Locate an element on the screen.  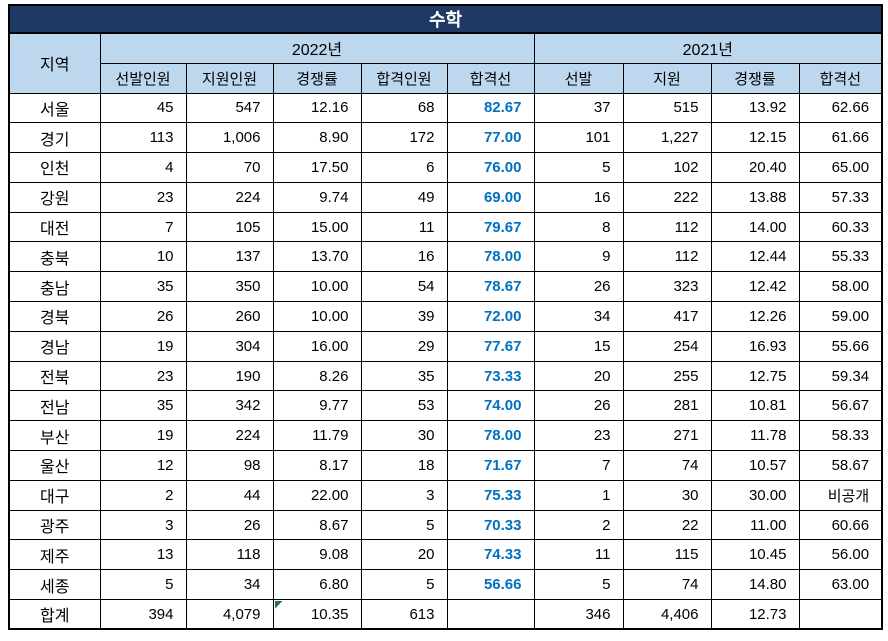
cell-2021-1: 222 is located at coordinates (667, 197).